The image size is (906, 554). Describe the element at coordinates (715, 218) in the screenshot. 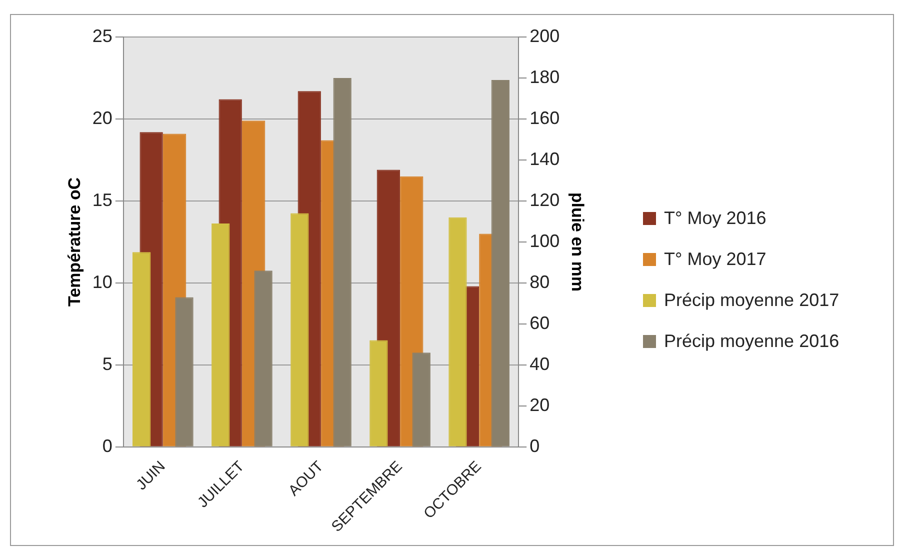

I see `legend-label: T° Moy 2016` at that location.